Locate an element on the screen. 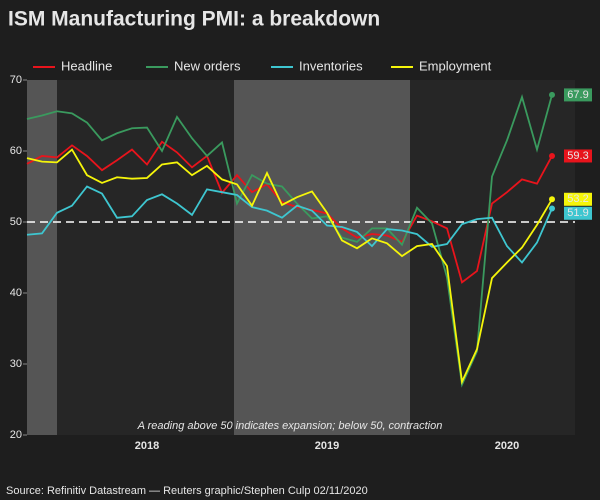  y-tick-label: 30 is located at coordinates (16, 364).